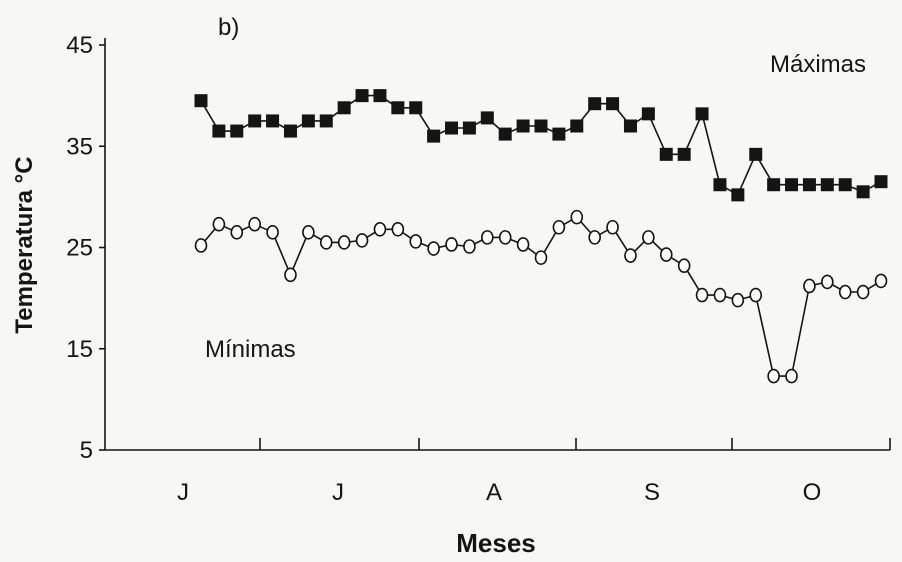 The image size is (902, 562). What do you see at coordinates (494, 492) in the screenshot?
I see `month-label: A` at bounding box center [494, 492].